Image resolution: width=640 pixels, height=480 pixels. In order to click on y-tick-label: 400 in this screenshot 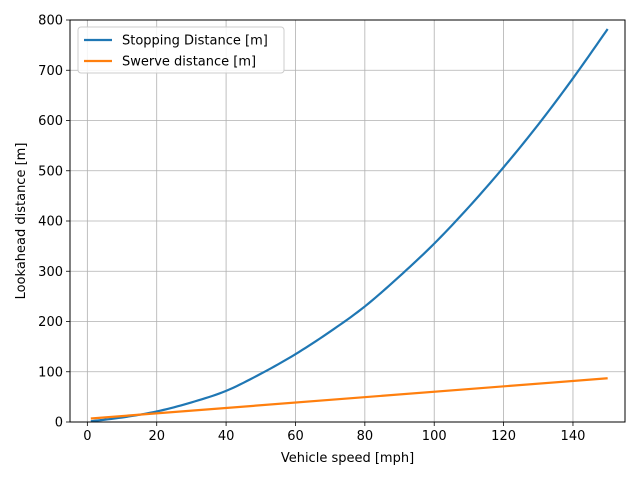, I will do `click(50, 222)`.